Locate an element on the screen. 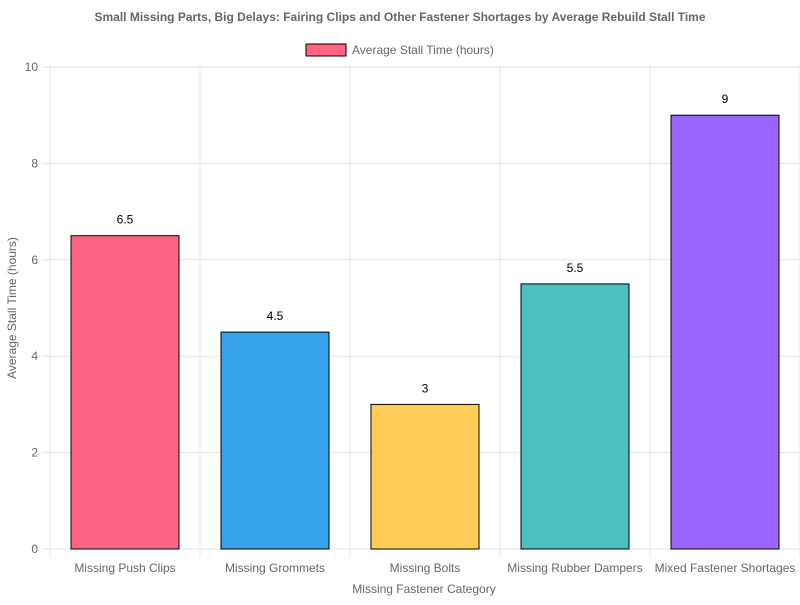 Image resolution: width=800 pixels, height=605 pixels. y-tick-label: 4 is located at coordinates (34, 356).